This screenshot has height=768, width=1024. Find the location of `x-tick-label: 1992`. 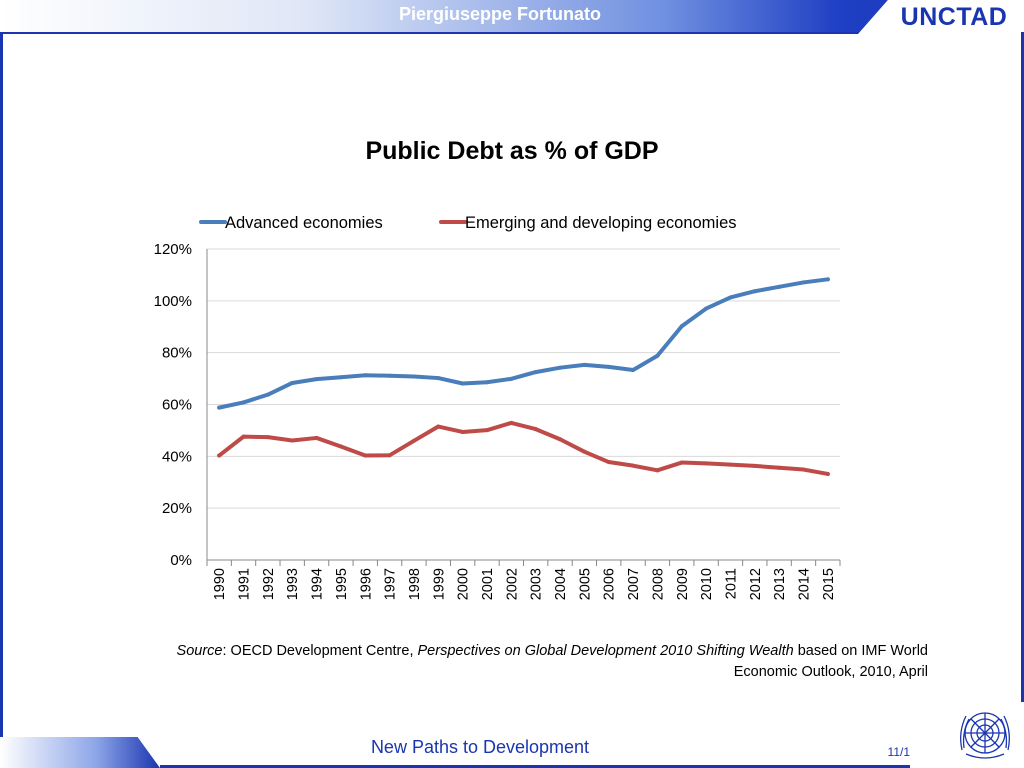

x-tick-label: 1992 is located at coordinates (269, 584).